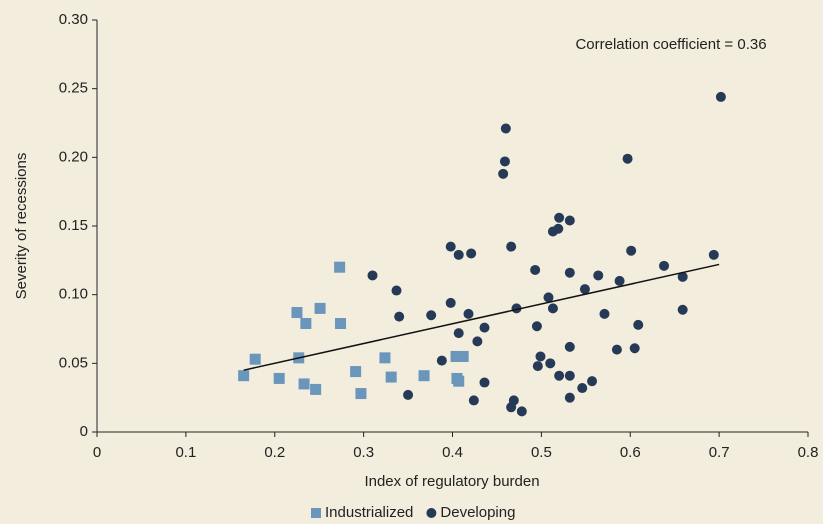 The height and width of the screenshot is (524, 823). What do you see at coordinates (73, 156) in the screenshot?
I see `y-tick-label: 0.20` at bounding box center [73, 156].